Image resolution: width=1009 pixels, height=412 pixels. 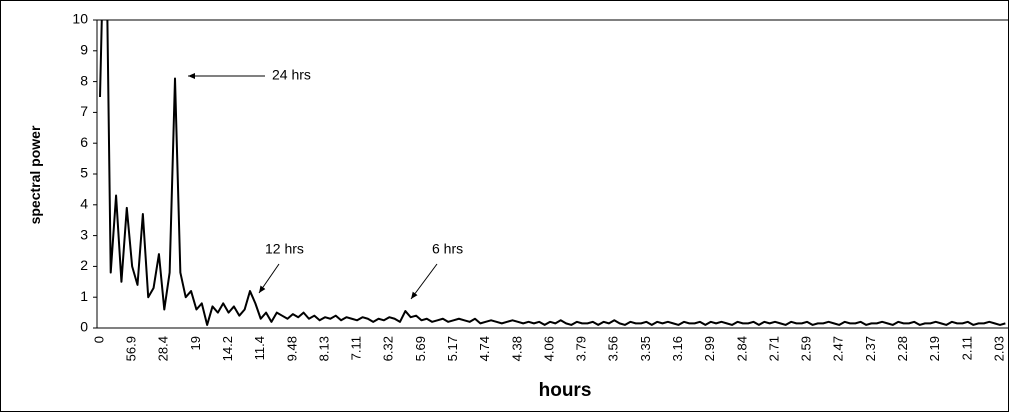 What do you see at coordinates (870, 348) in the screenshot?
I see `x-tick-label: 2.37` at bounding box center [870, 348].